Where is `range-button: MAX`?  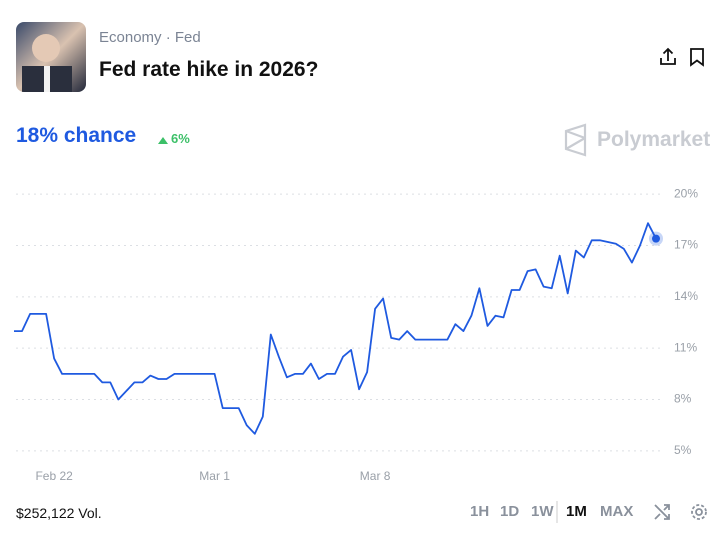 range-button: MAX is located at coordinates (617, 511).